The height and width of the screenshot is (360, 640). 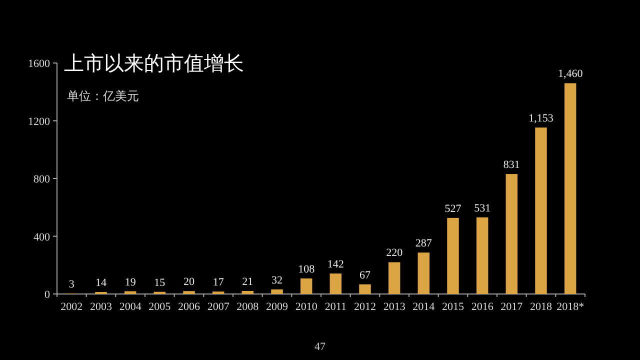 I want to click on x-tick-label: 2006, so click(x=189, y=307).